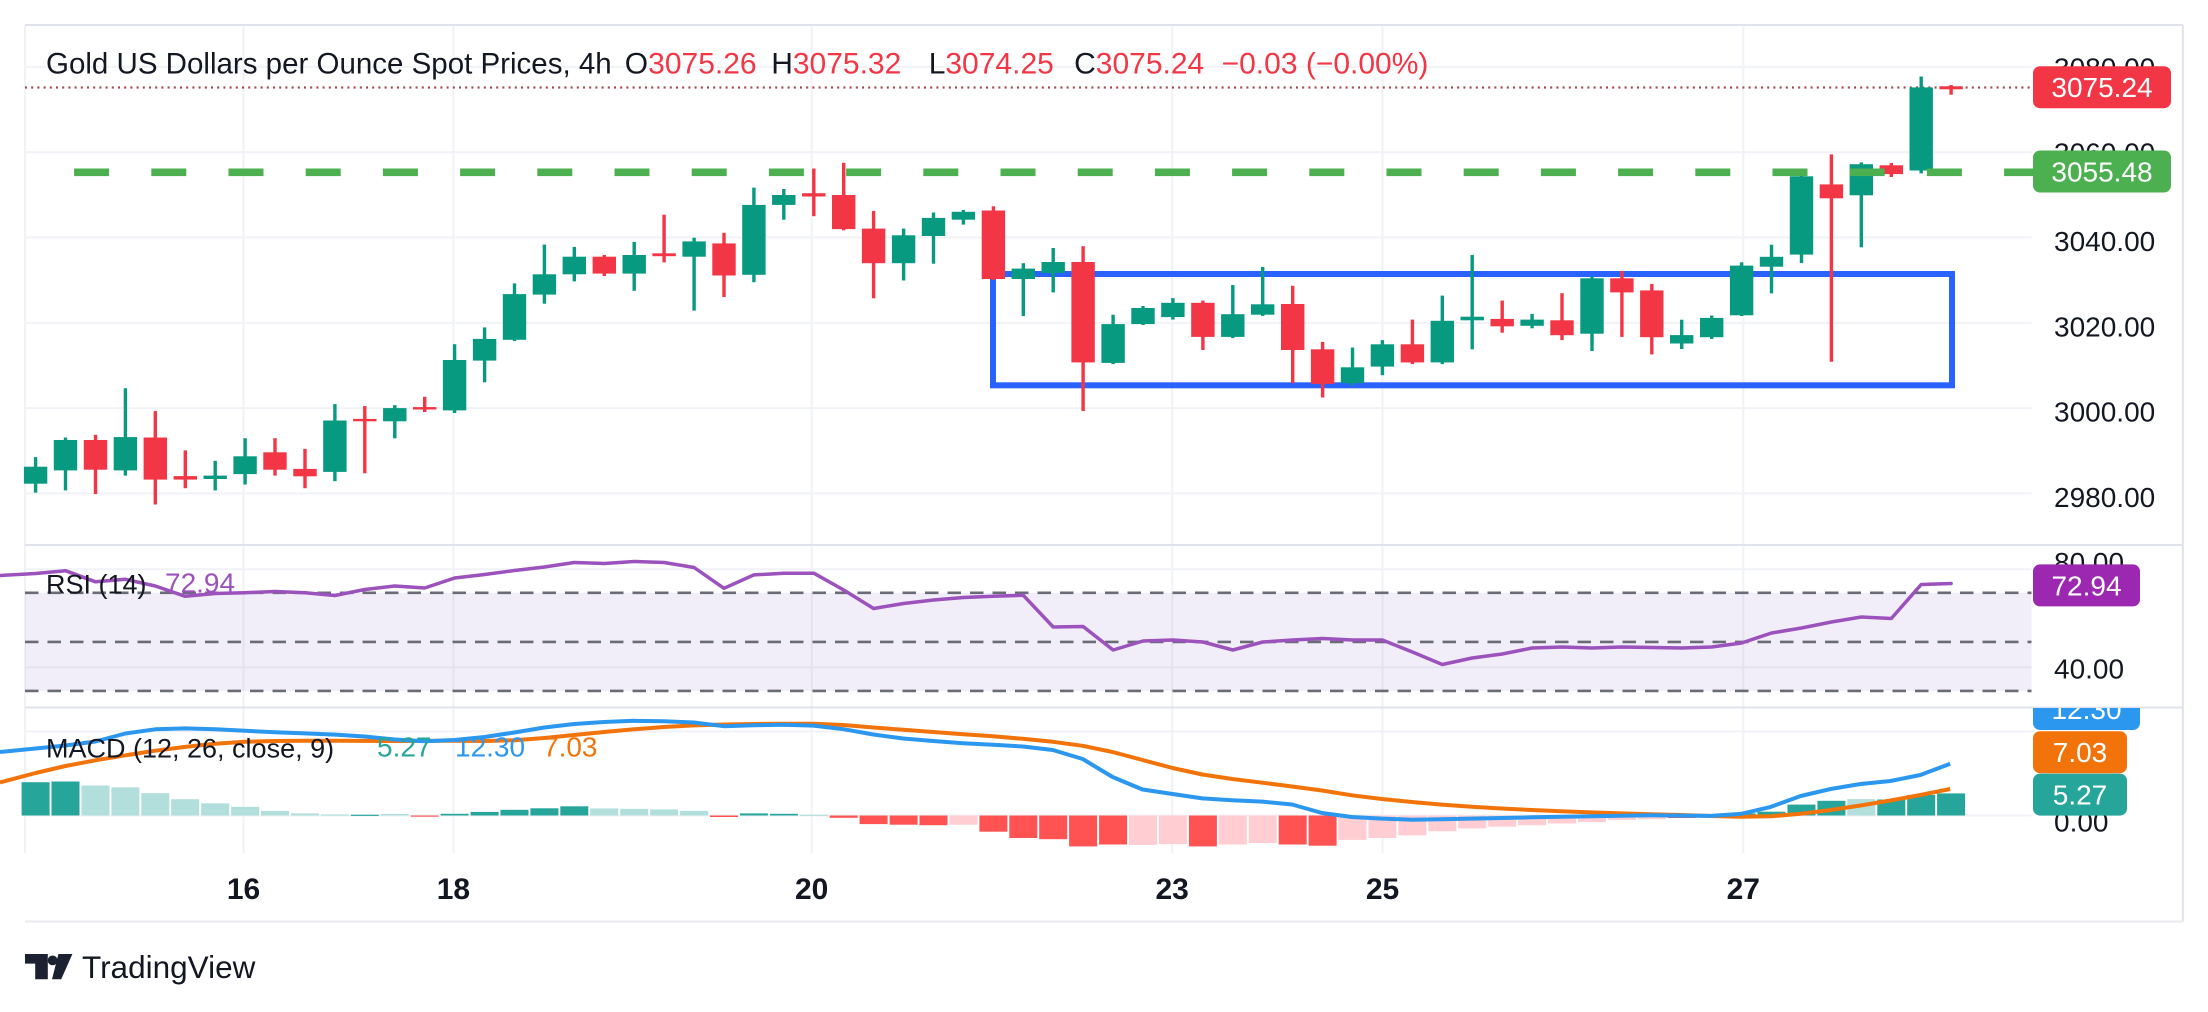  What do you see at coordinates (453, 889) in the screenshot?
I see `svg-text: 18` at bounding box center [453, 889].